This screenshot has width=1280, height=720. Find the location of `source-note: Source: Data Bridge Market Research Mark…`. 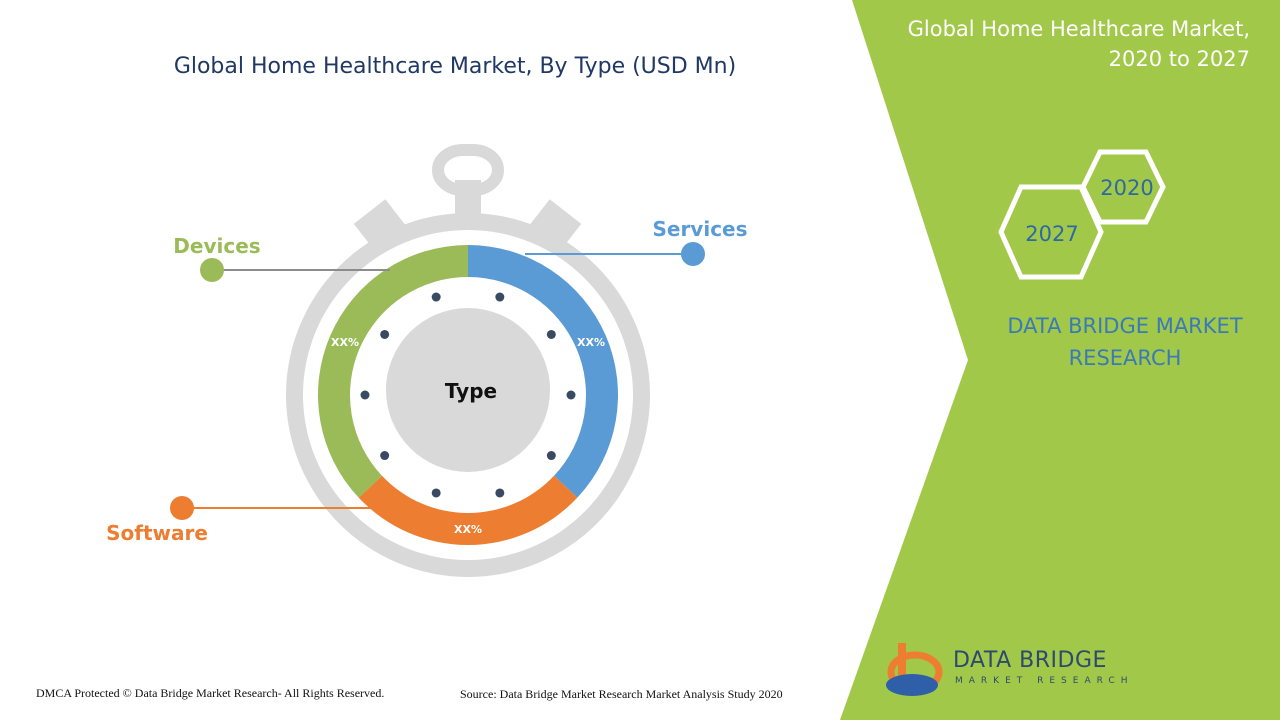

source-note: Source: Data Bridge Market Research Mark… is located at coordinates (621, 694).